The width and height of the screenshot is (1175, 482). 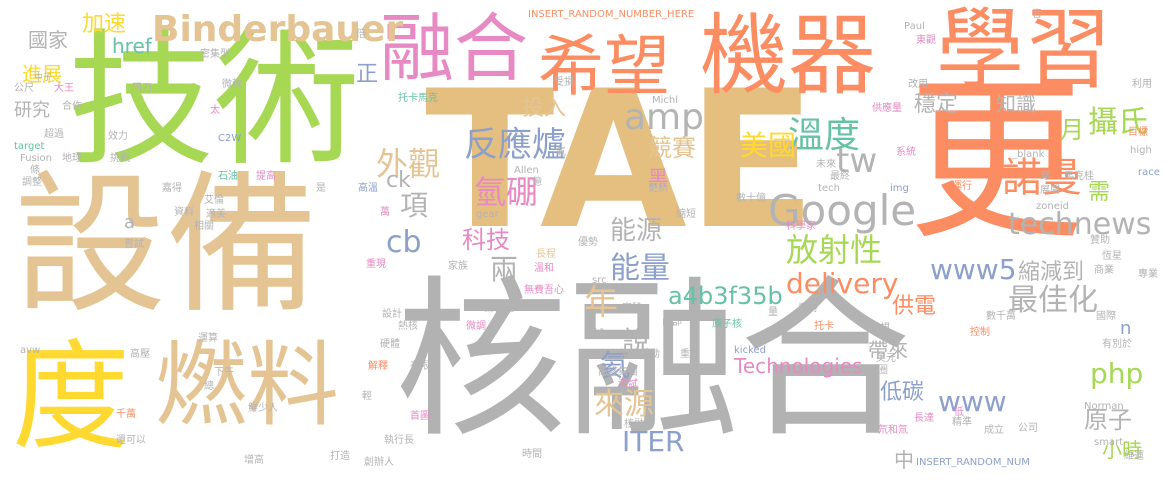 What do you see at coordinates (801, 226) in the screenshot?
I see `word: 科學家` at bounding box center [801, 226].